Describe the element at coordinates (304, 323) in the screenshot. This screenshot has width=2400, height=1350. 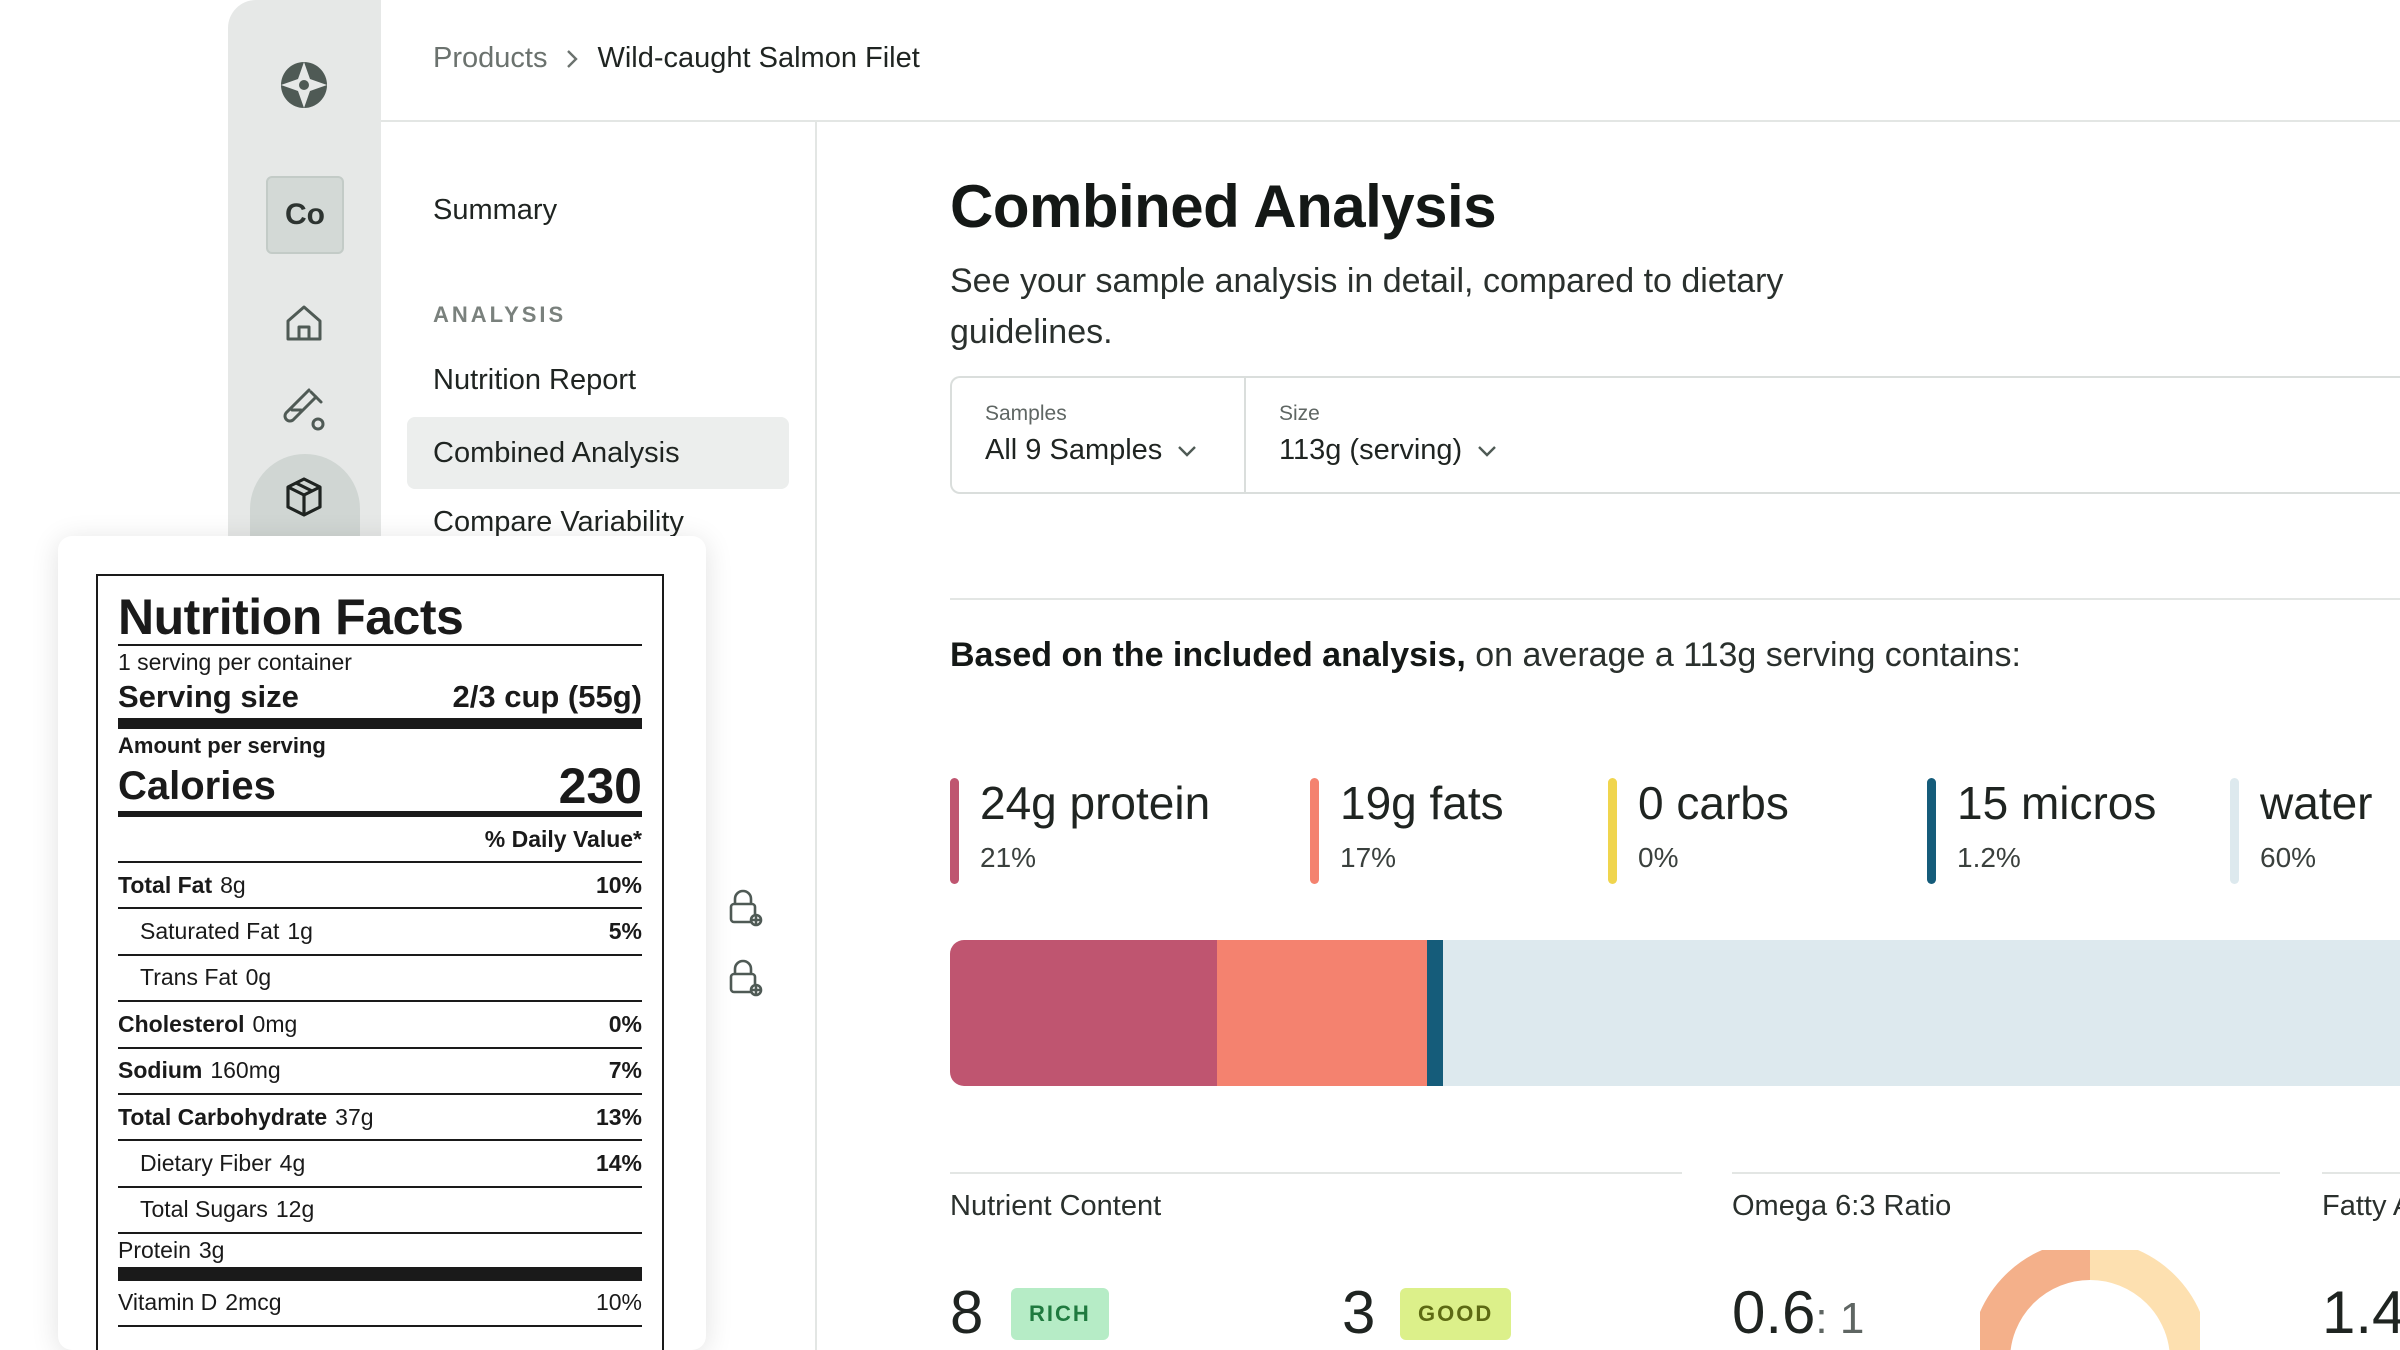
I see `home-icon` at that location.